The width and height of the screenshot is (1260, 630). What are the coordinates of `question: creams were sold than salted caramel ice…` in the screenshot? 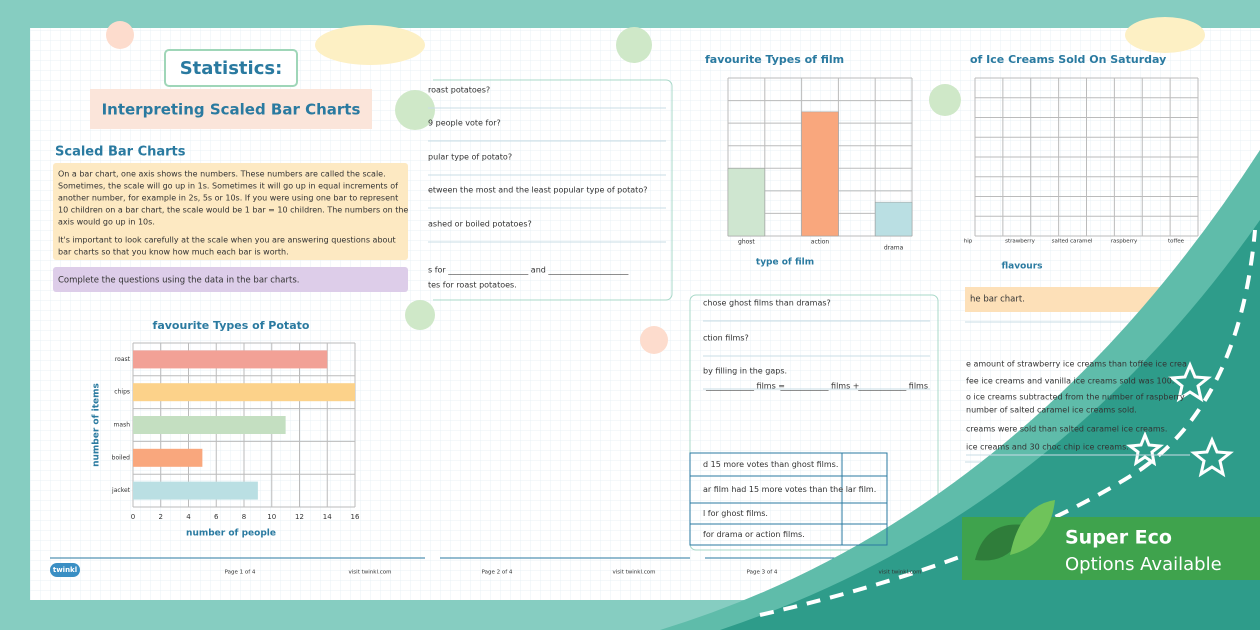 It's located at (1066, 429).